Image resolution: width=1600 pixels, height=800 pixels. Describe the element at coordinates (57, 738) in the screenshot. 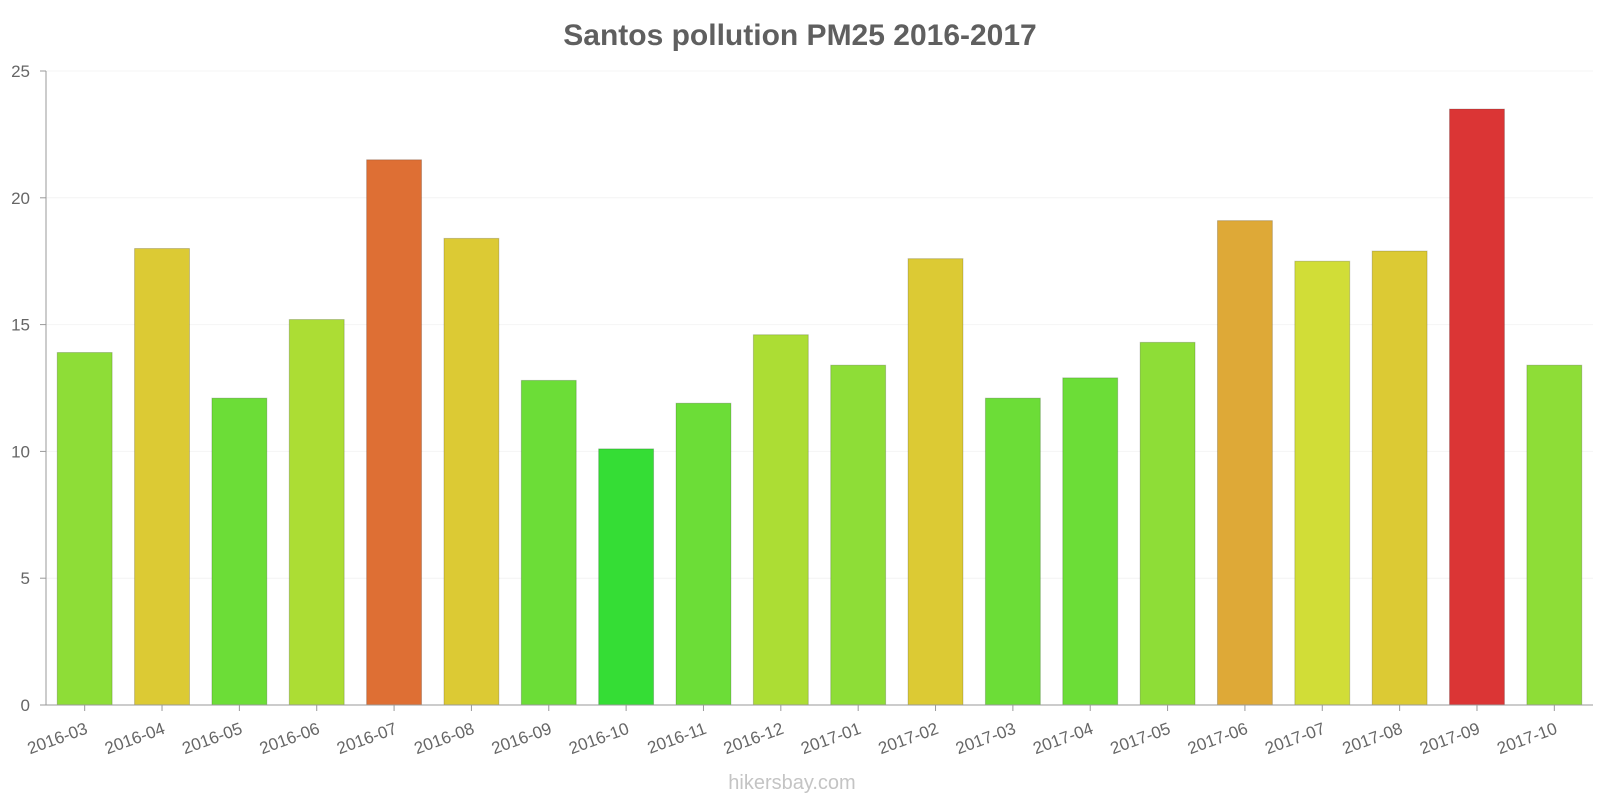

I see `x-tick-label: 2016-03` at that location.